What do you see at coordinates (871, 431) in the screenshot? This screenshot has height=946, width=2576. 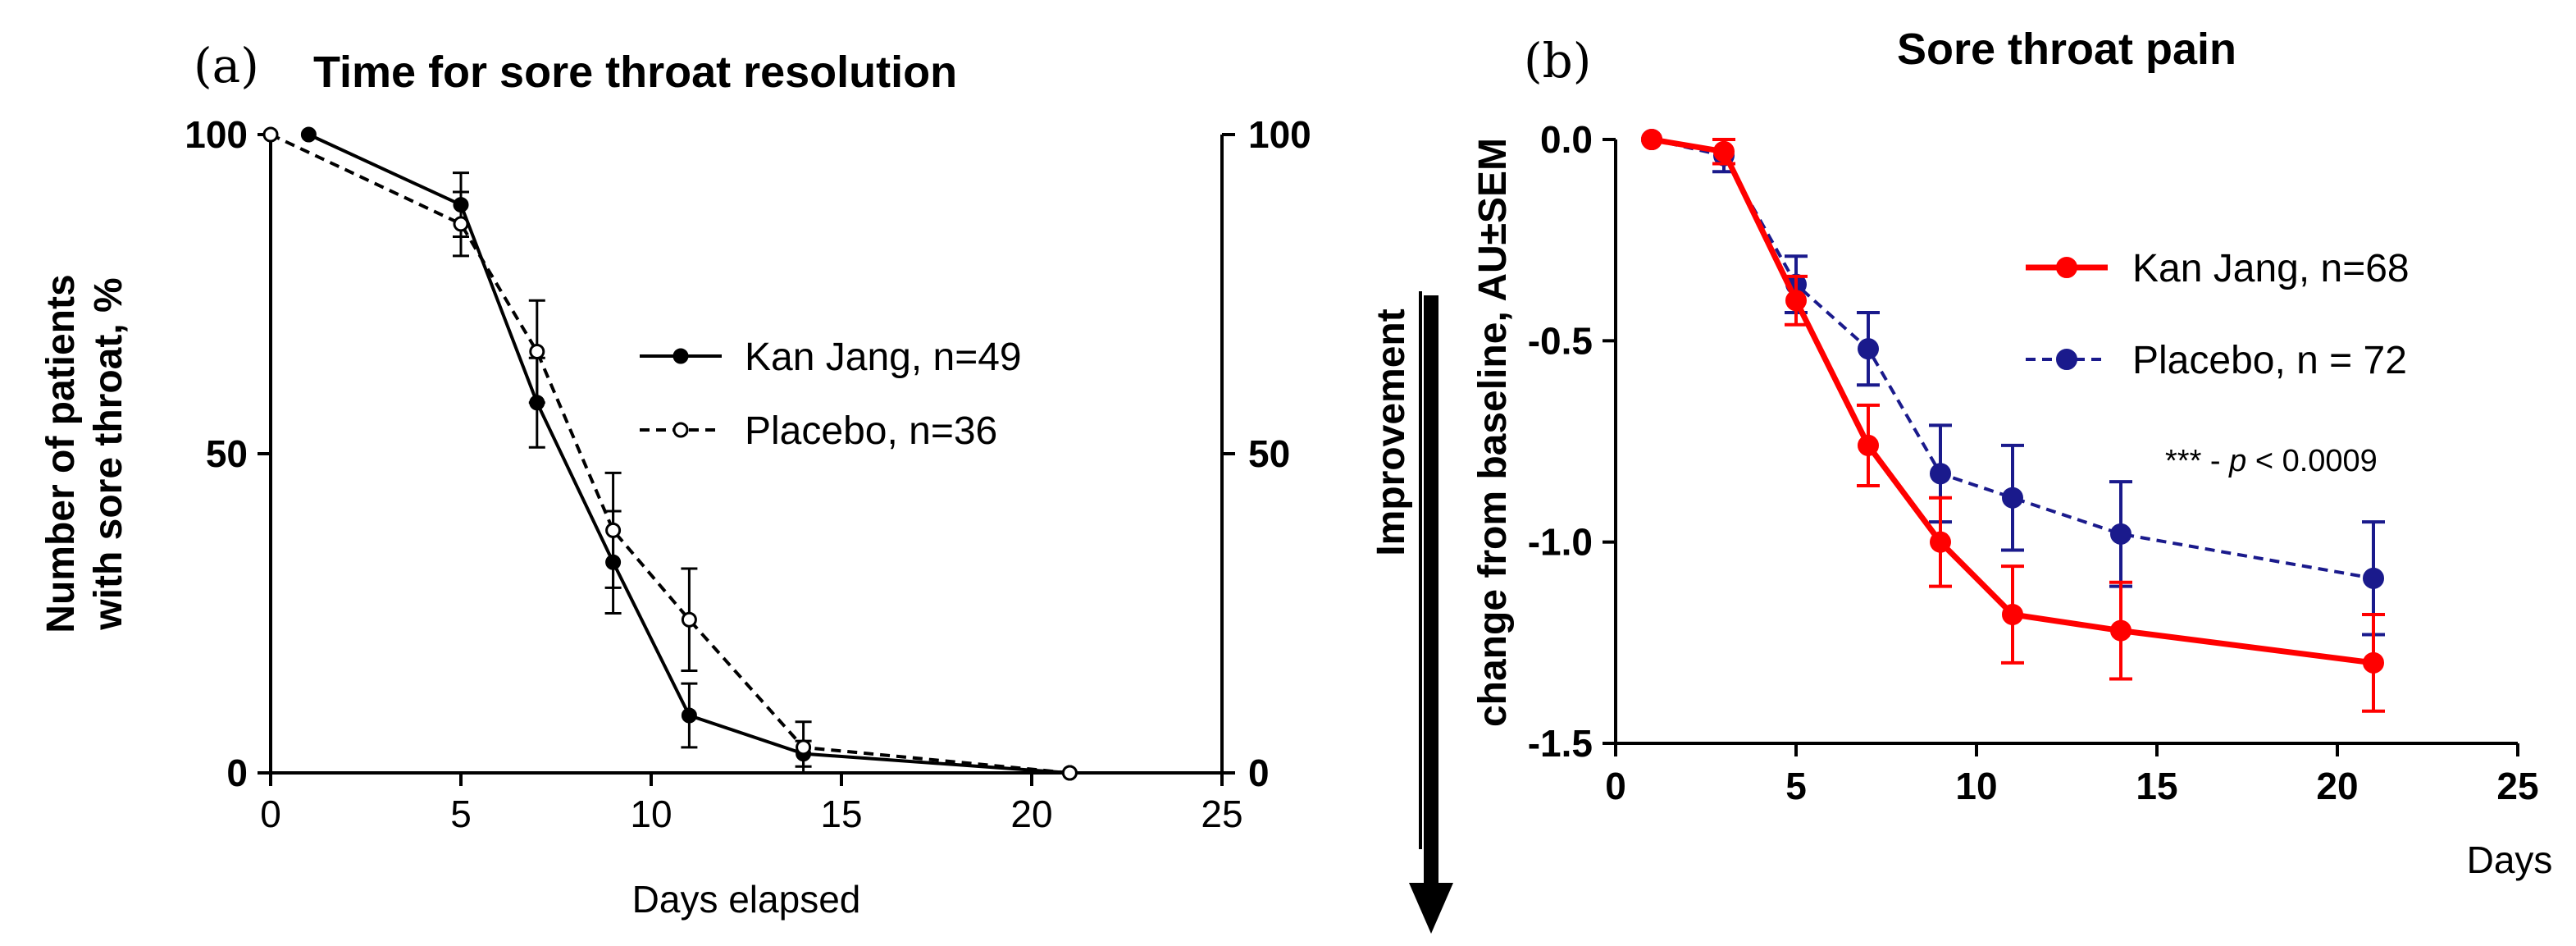 I see `panel-a-legend-label: Placebo, n=36` at bounding box center [871, 431].